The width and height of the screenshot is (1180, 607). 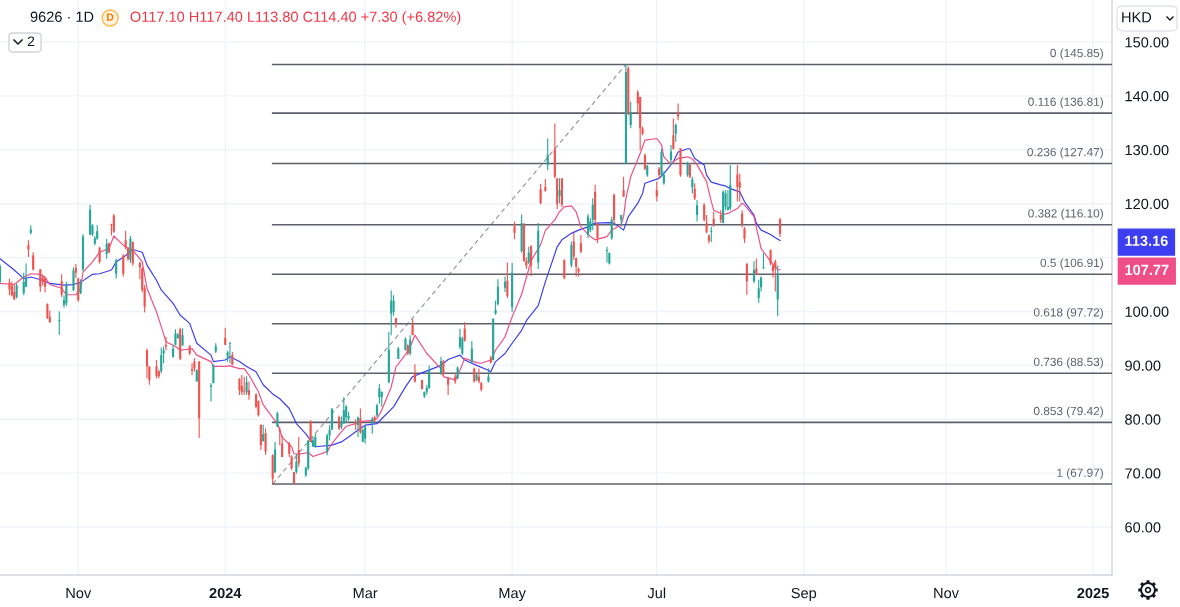 I want to click on series-label: 0.618 (97.72), so click(x=1068, y=313).